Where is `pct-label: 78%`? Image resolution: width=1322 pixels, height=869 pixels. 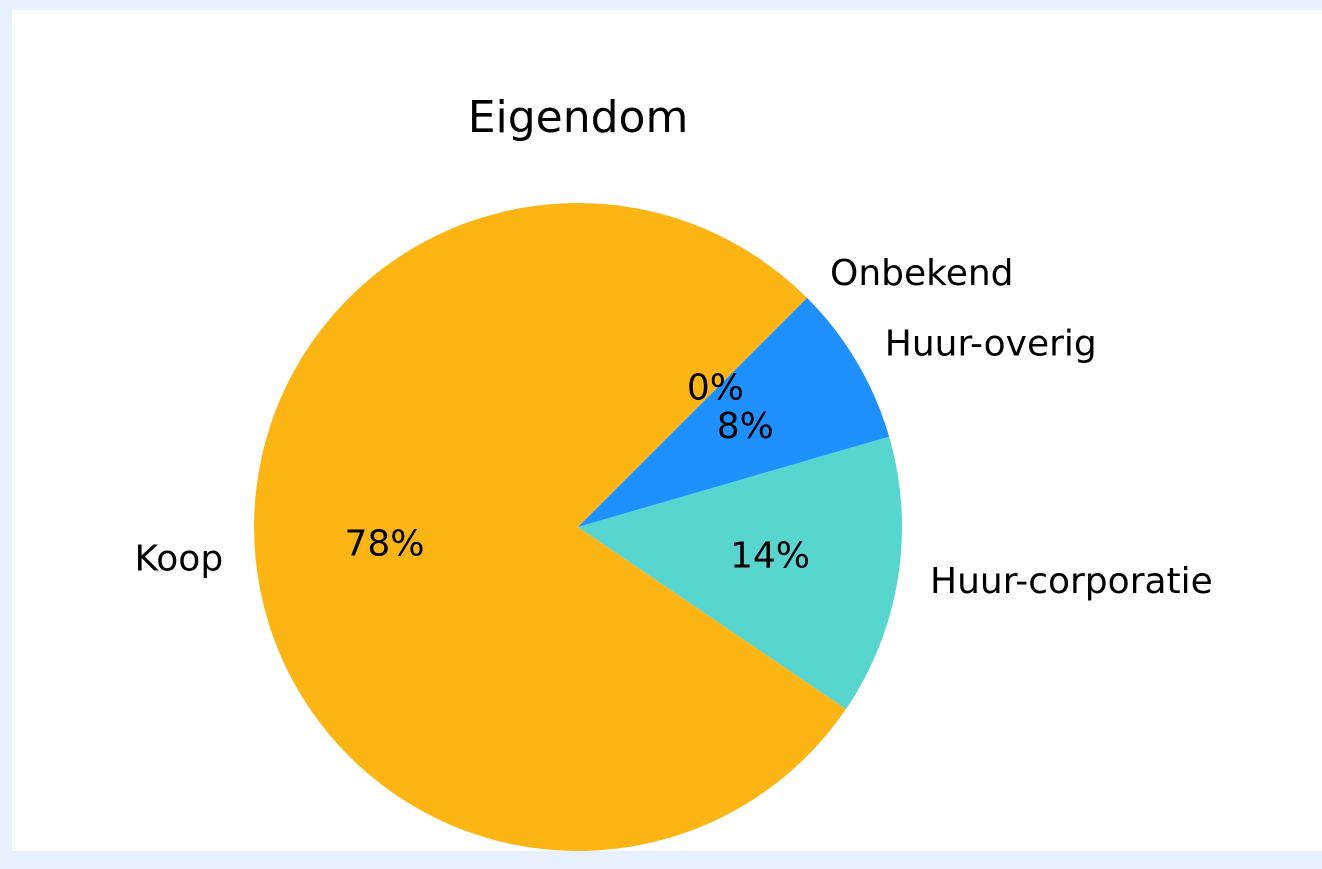
pct-label: 78% is located at coordinates (384, 543).